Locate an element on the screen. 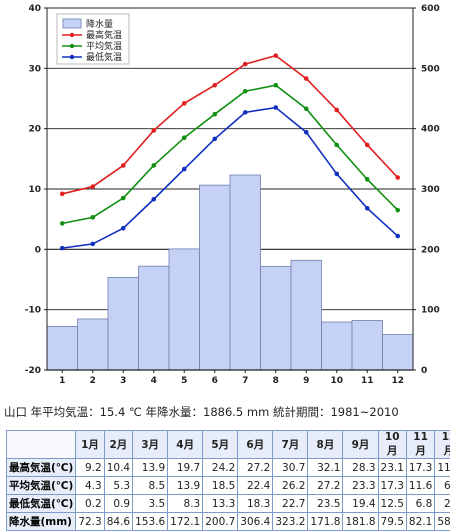  row-label: 最低気温(℃) is located at coordinates (41, 504).